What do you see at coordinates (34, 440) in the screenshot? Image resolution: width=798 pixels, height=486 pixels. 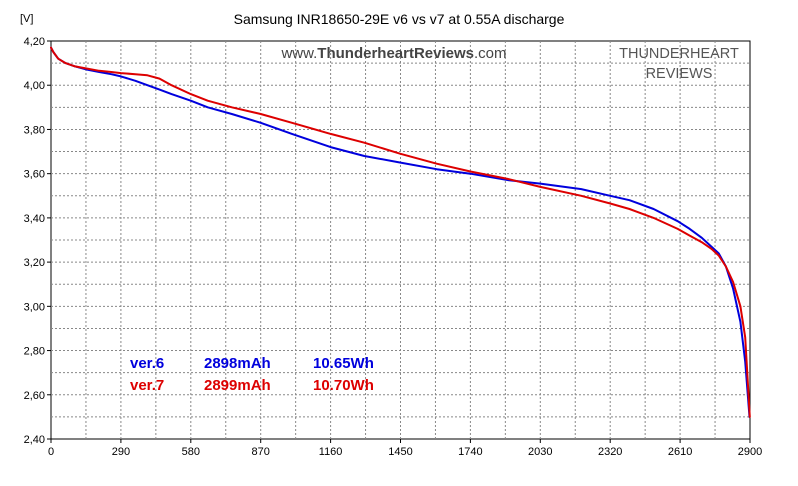 I see `y-tick-label: 2,40` at bounding box center [34, 440].